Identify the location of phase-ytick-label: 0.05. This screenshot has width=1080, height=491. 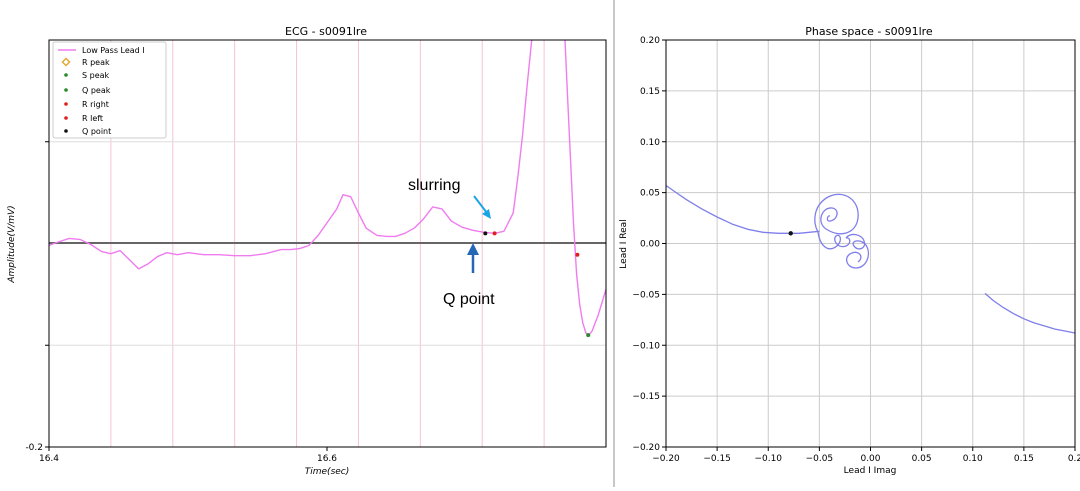
(650, 194).